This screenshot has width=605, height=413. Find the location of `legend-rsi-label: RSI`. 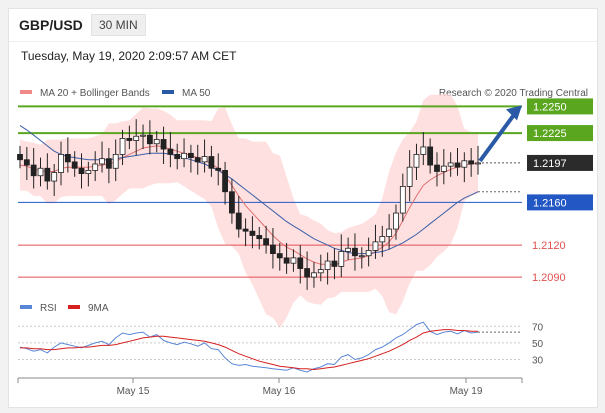

legend-rsi-label: RSI is located at coordinates (48, 308).